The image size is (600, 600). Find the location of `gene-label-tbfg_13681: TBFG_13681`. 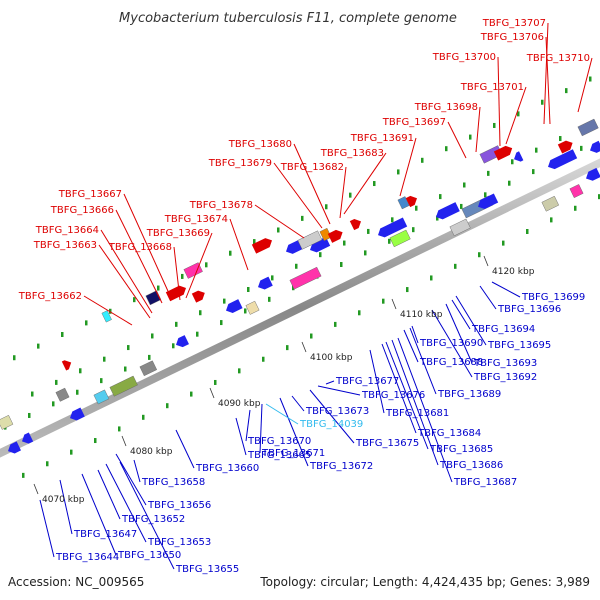

gene-label-tbfg_13681: TBFG_13681 is located at coordinates (417, 413).